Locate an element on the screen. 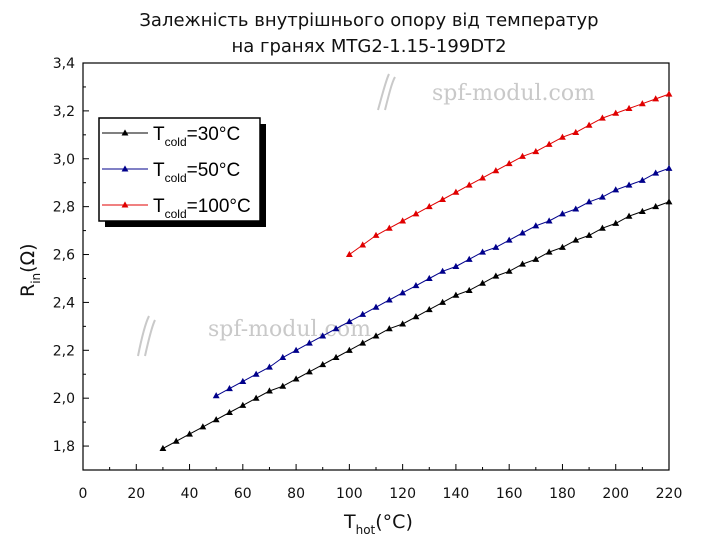  y-tick-label: 2,4 is located at coordinates (64, 303).